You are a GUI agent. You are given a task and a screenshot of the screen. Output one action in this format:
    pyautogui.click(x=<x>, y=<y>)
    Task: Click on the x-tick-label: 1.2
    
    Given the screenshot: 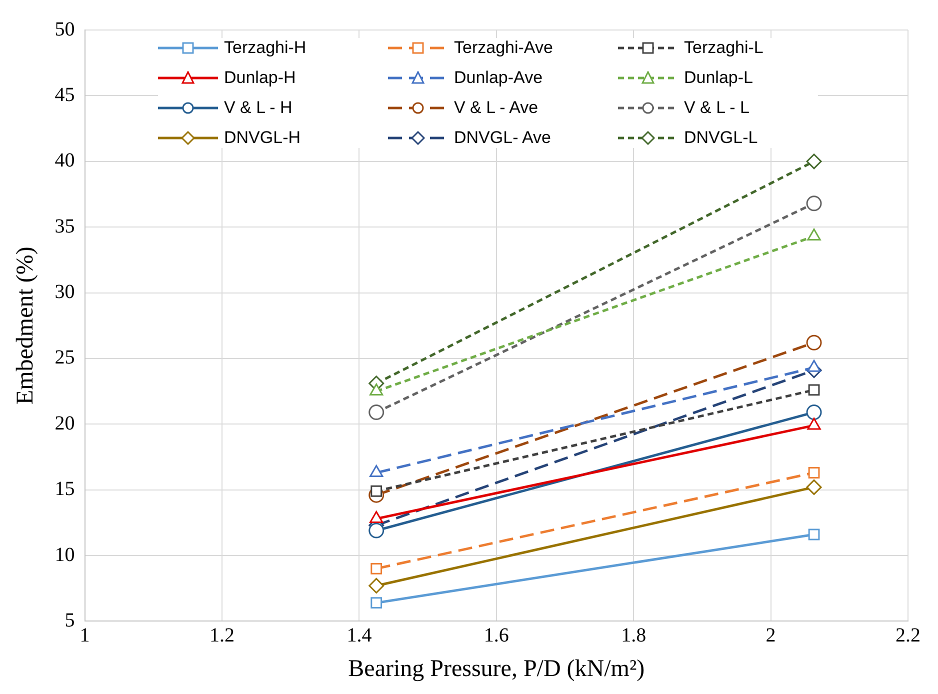 What is the action you would take?
    pyautogui.click(x=222, y=635)
    